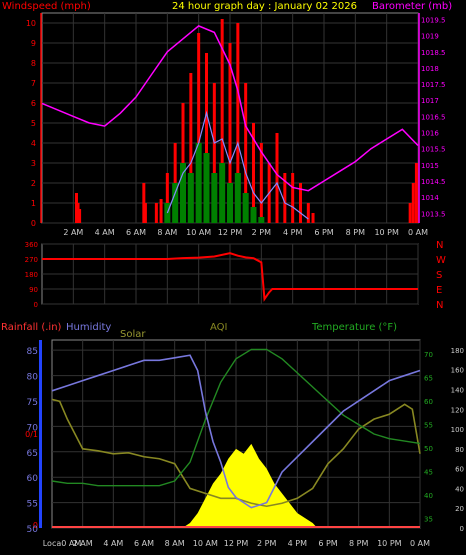 The image size is (466, 555). I want to click on direction-compass-label: W, so click(441, 260).